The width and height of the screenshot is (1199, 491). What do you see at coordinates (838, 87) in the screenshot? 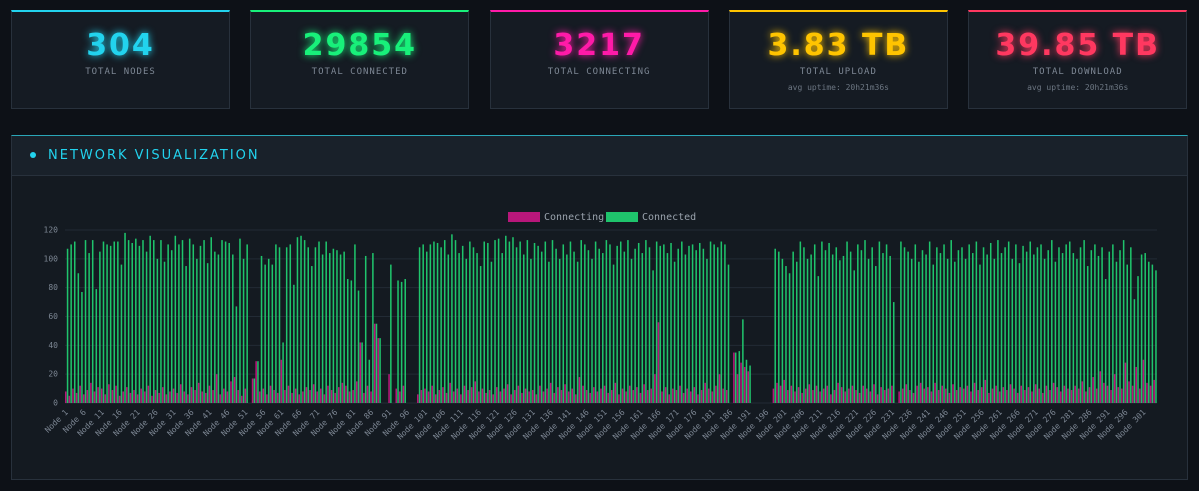
I see `stat-subtitle: avg uptime: 20h21m36s` at bounding box center [838, 87].